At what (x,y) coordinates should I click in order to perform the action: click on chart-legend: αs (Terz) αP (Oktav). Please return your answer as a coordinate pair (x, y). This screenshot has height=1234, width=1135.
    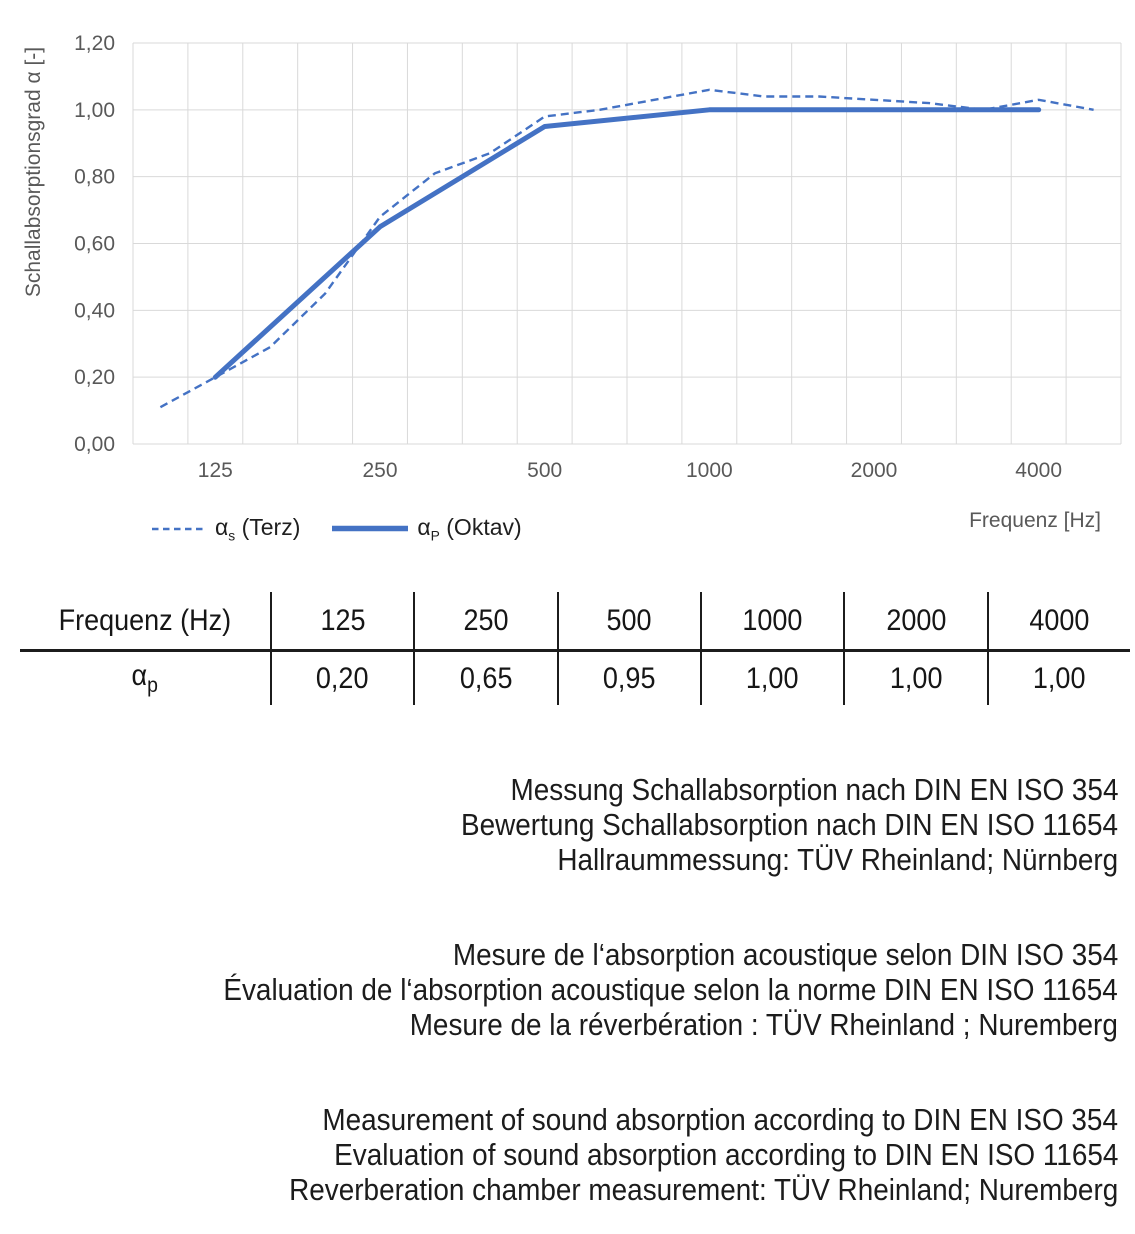
    Looking at the image, I should click on (337, 529).